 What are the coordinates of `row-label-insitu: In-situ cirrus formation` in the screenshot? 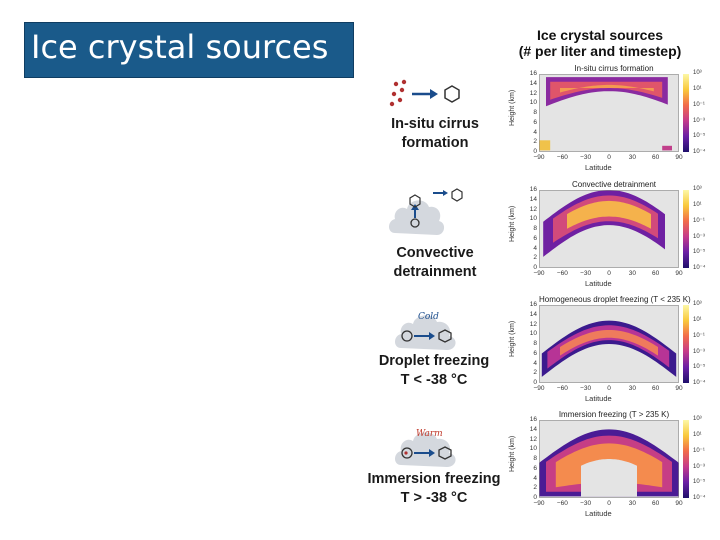 It's located at (435, 134).